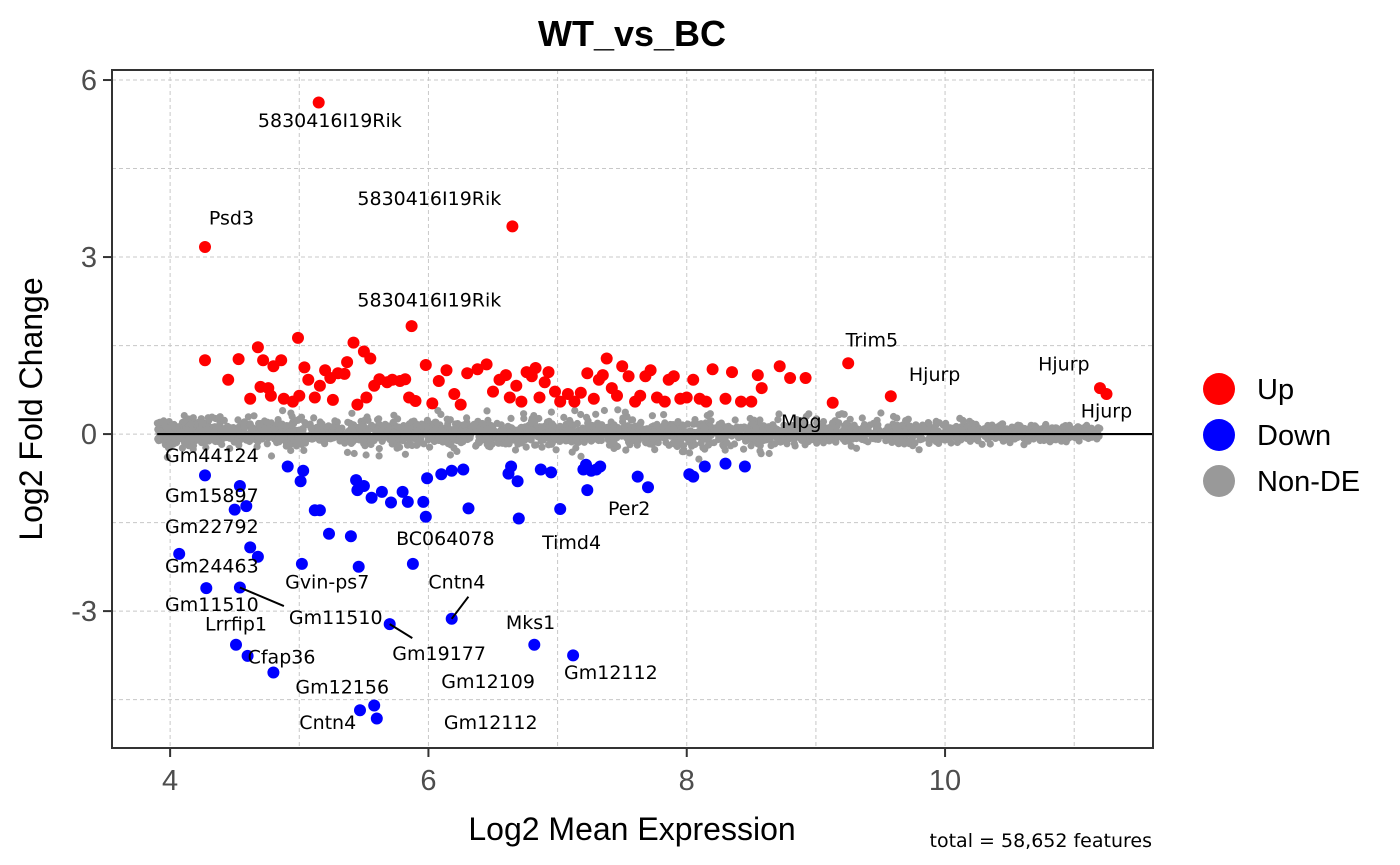 The height and width of the screenshot is (865, 1400). Describe the element at coordinates (231, 219) in the screenshot. I see `point-label: Psd3` at that location.